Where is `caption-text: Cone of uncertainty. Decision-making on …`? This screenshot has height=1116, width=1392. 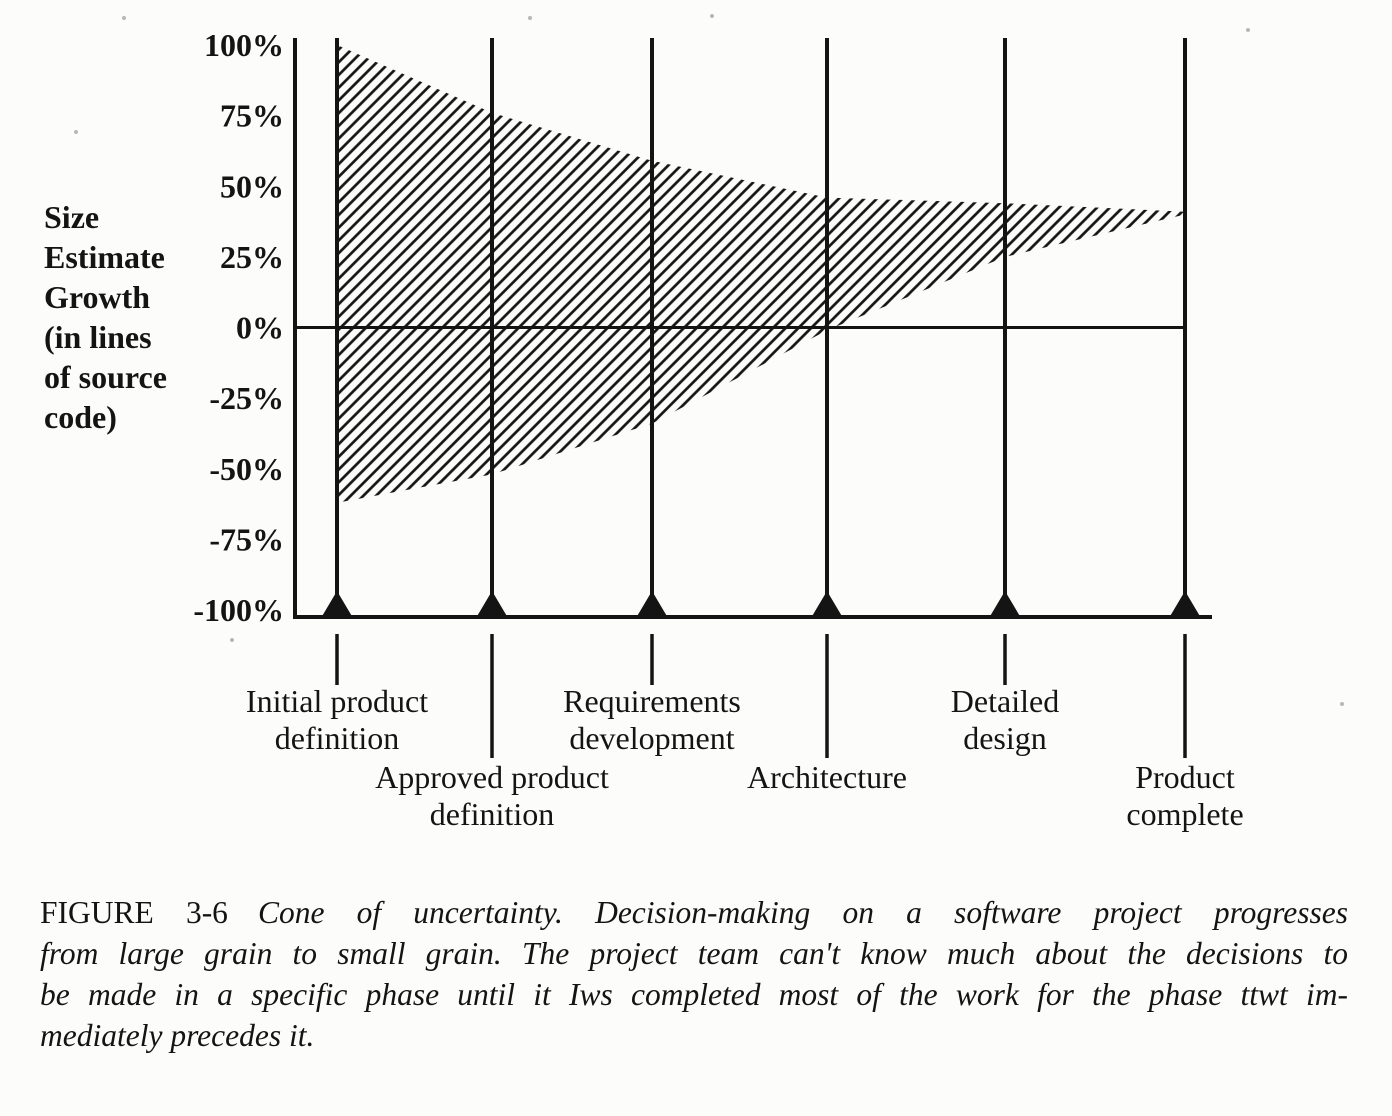 caption-text: Cone of uncertainty. Decision-making on … is located at coordinates (802, 912).